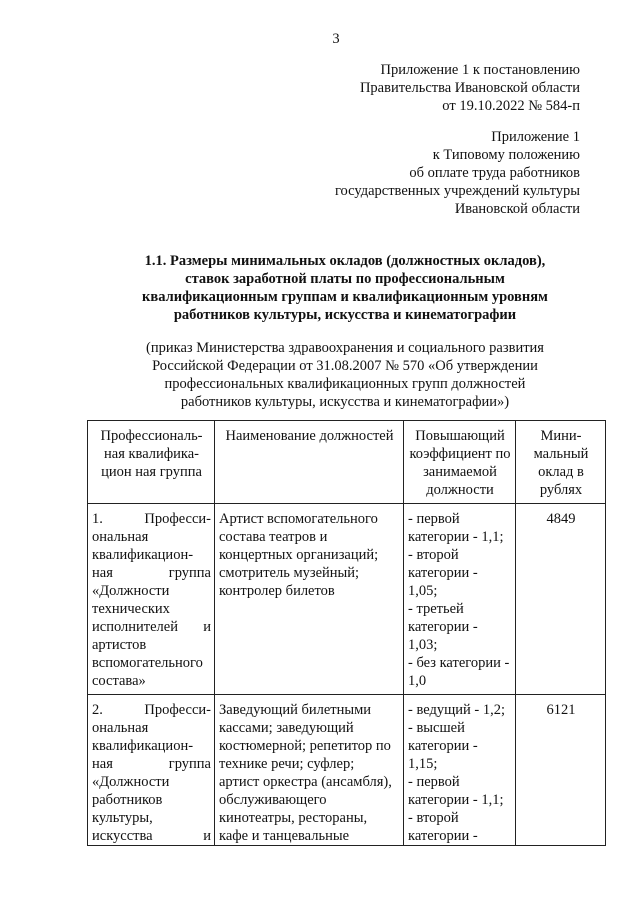  I want to click on group-line: исполнителей и, so click(151, 627).